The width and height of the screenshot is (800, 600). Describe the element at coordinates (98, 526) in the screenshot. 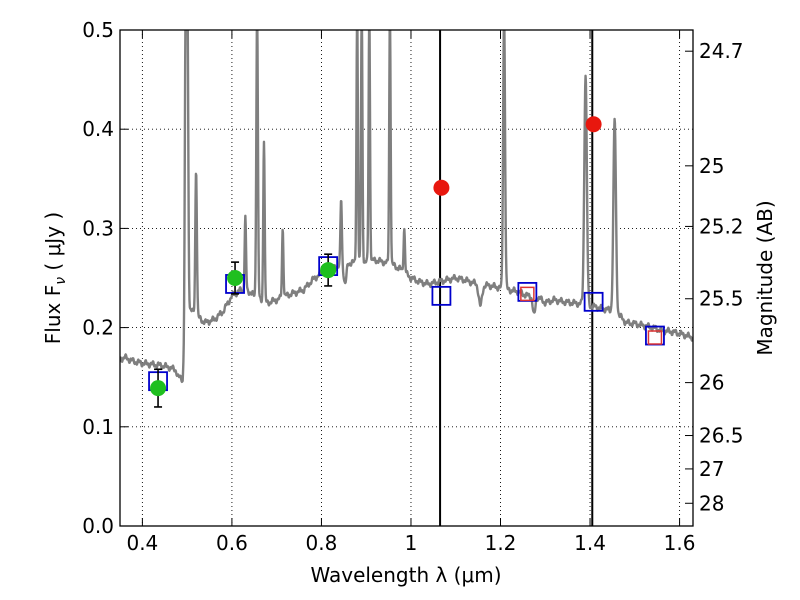

I see `y-tick-label: 0.0` at that location.